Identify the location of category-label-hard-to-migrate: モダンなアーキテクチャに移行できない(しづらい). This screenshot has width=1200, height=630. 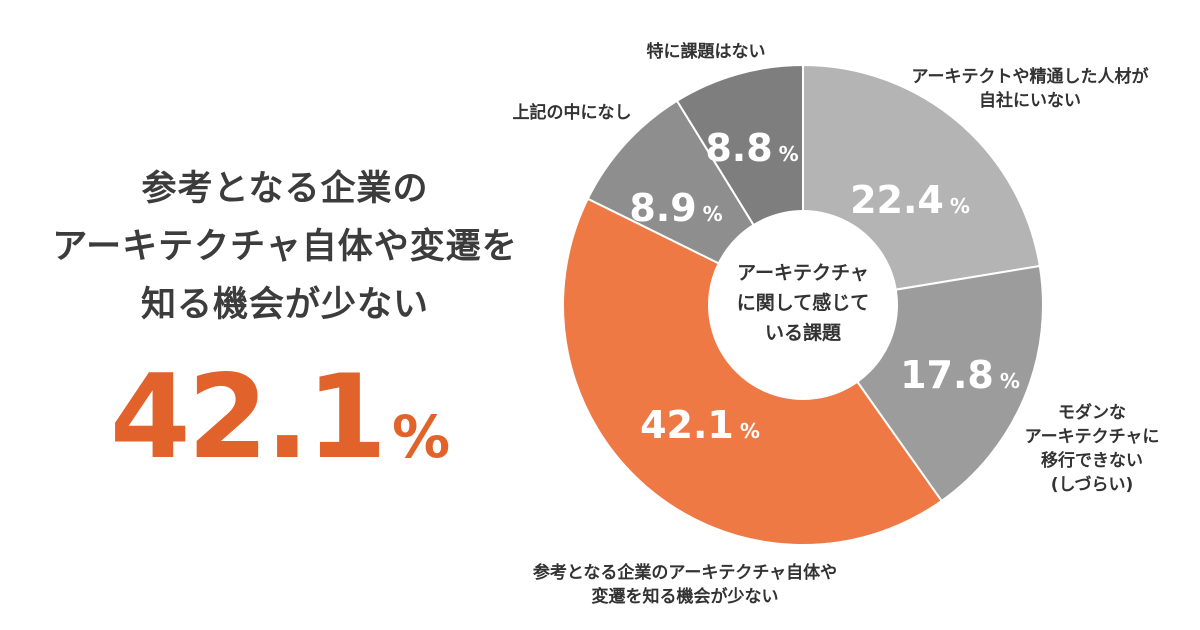
(1092, 448).